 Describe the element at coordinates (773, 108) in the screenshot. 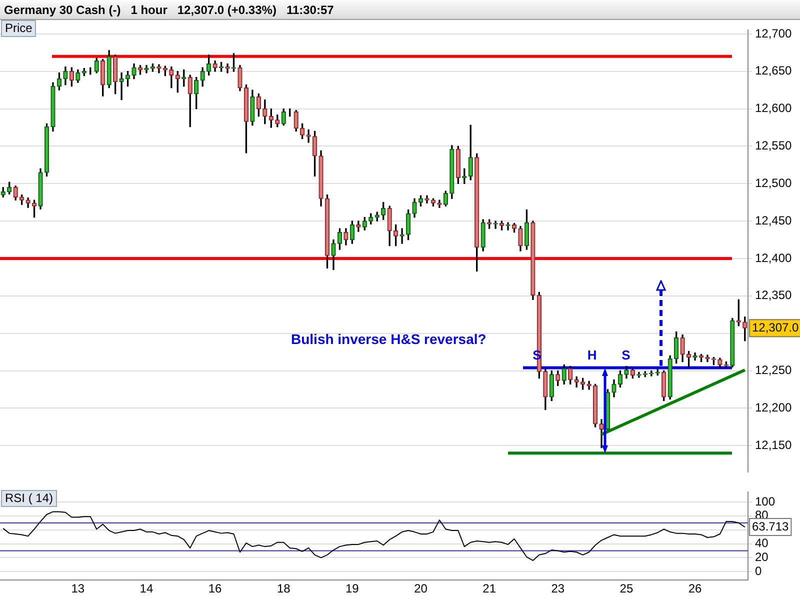

I see `y-tick-label: 12,600` at that location.